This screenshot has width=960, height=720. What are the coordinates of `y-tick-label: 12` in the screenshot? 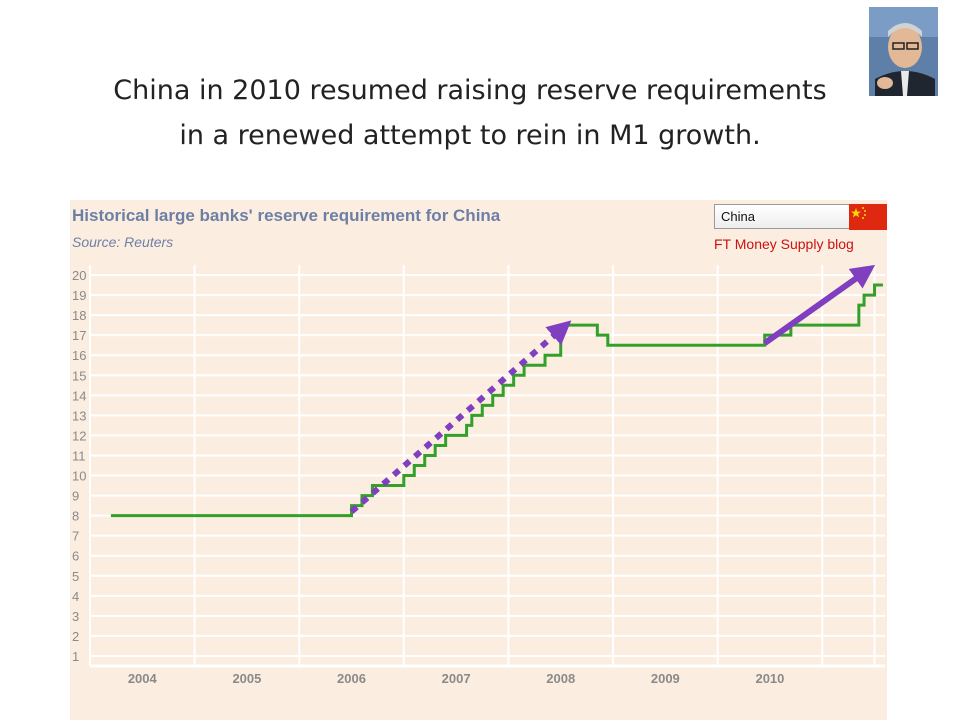 It's located at (79, 435).